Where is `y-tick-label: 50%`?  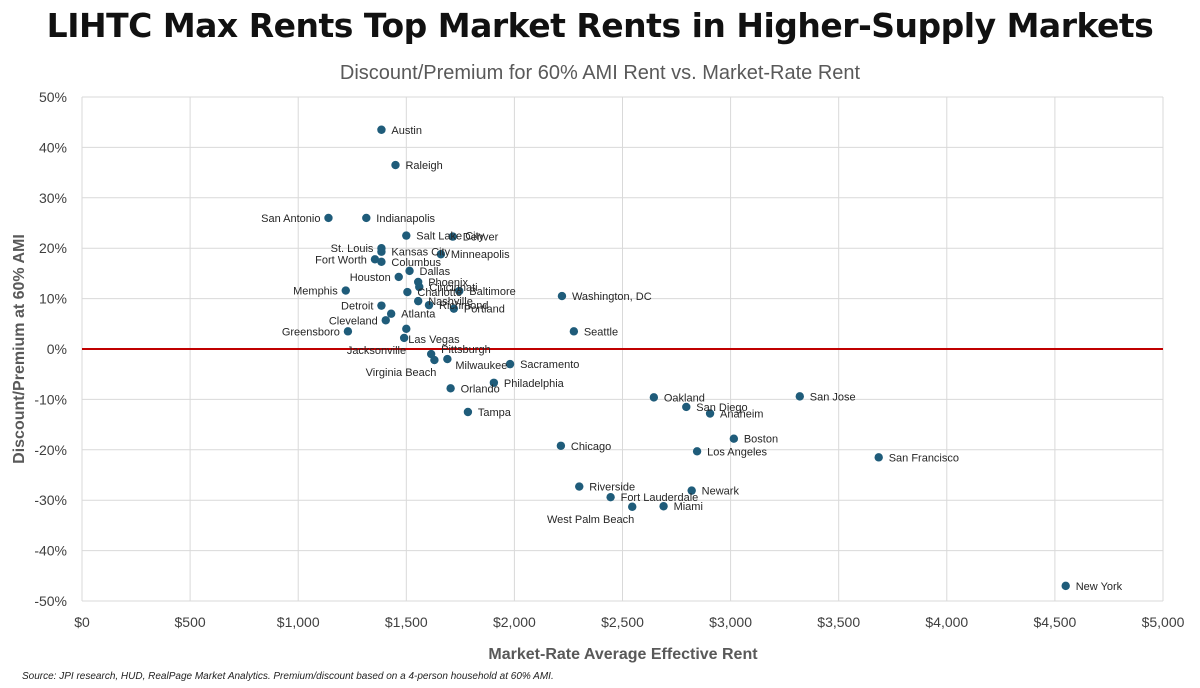
y-tick-label: 50% is located at coordinates (53, 97).